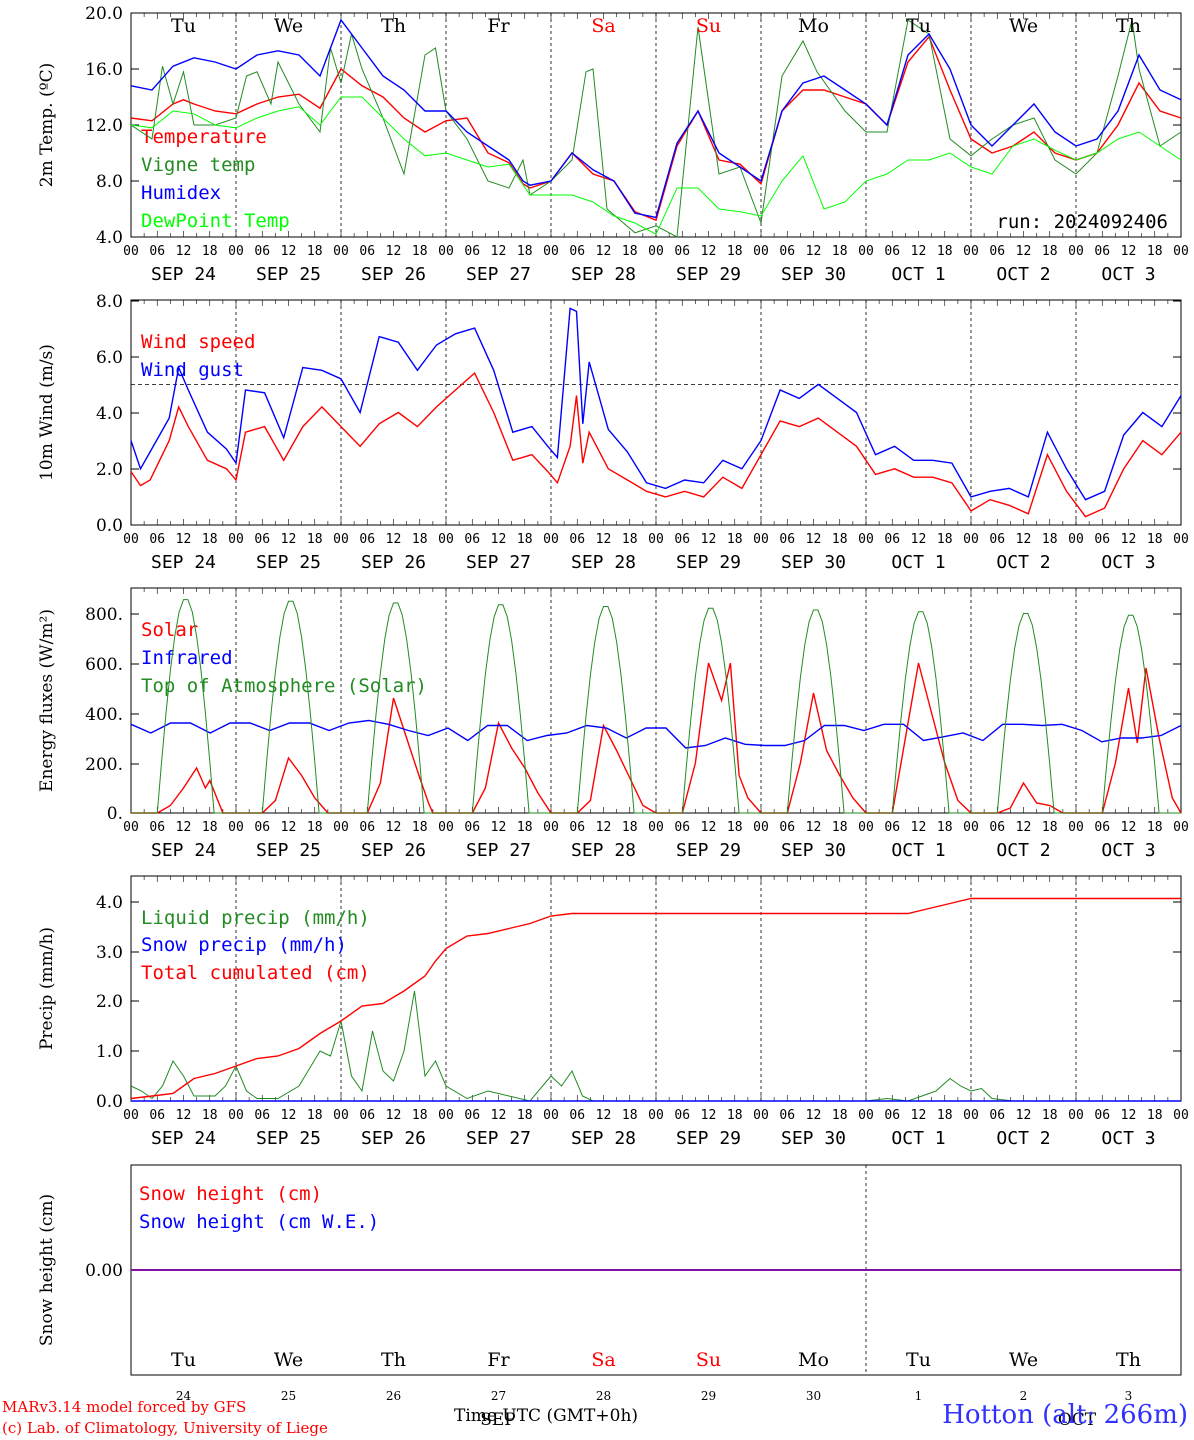 The height and width of the screenshot is (1440, 1194). Describe the element at coordinates (656, 706) in the screenshot. I see `panel-3-series-top-of-atmosphere-solar-` at that location.